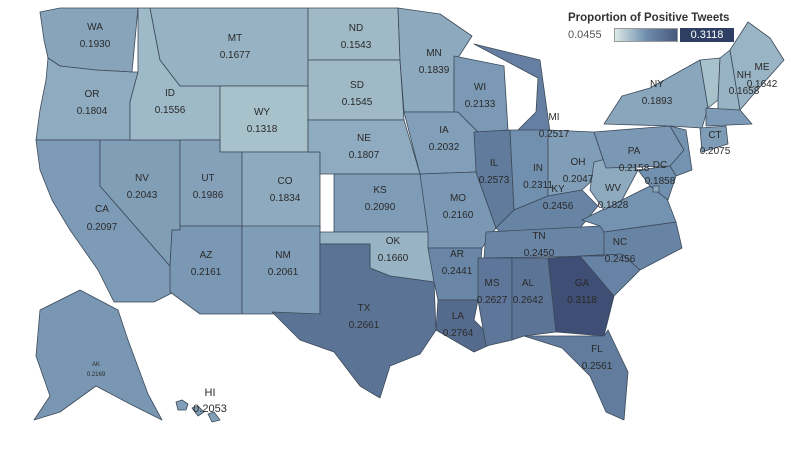 Image resolution: width=791 pixels, height=455 pixels. I want to click on state-shape-va, so click(629, 209).